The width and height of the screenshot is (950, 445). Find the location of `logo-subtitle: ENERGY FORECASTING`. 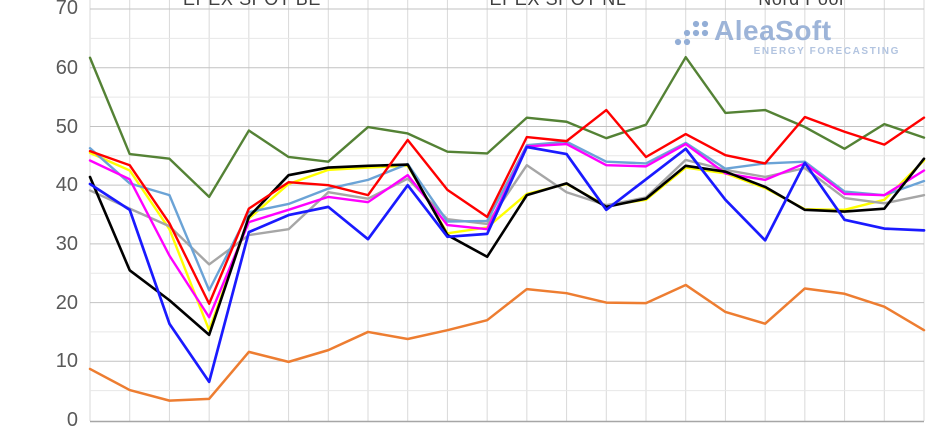

logo-subtitle: ENERGY FORECASTING is located at coordinates (826, 51).